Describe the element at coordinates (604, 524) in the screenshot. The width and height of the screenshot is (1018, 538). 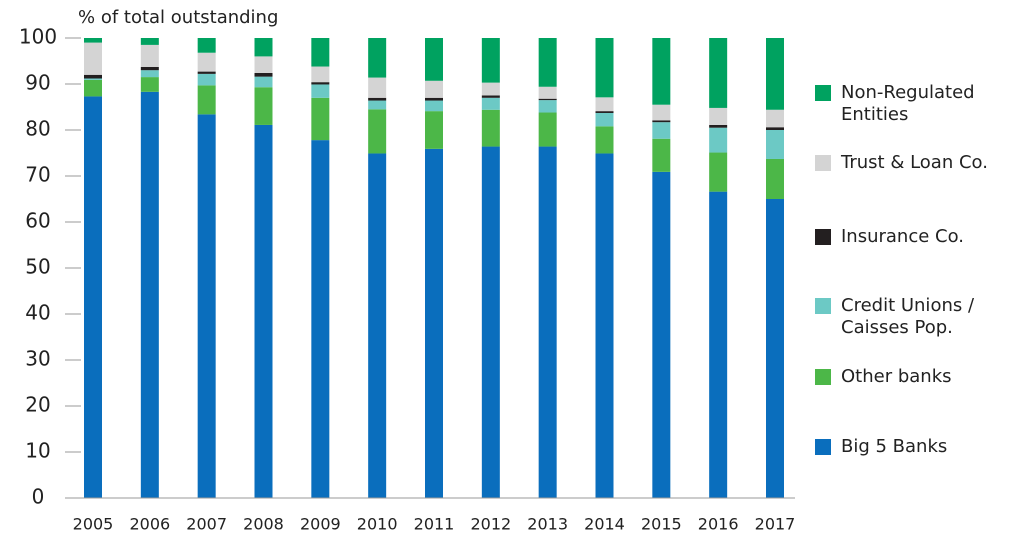
I see `x-tick-label: 2014` at that location.